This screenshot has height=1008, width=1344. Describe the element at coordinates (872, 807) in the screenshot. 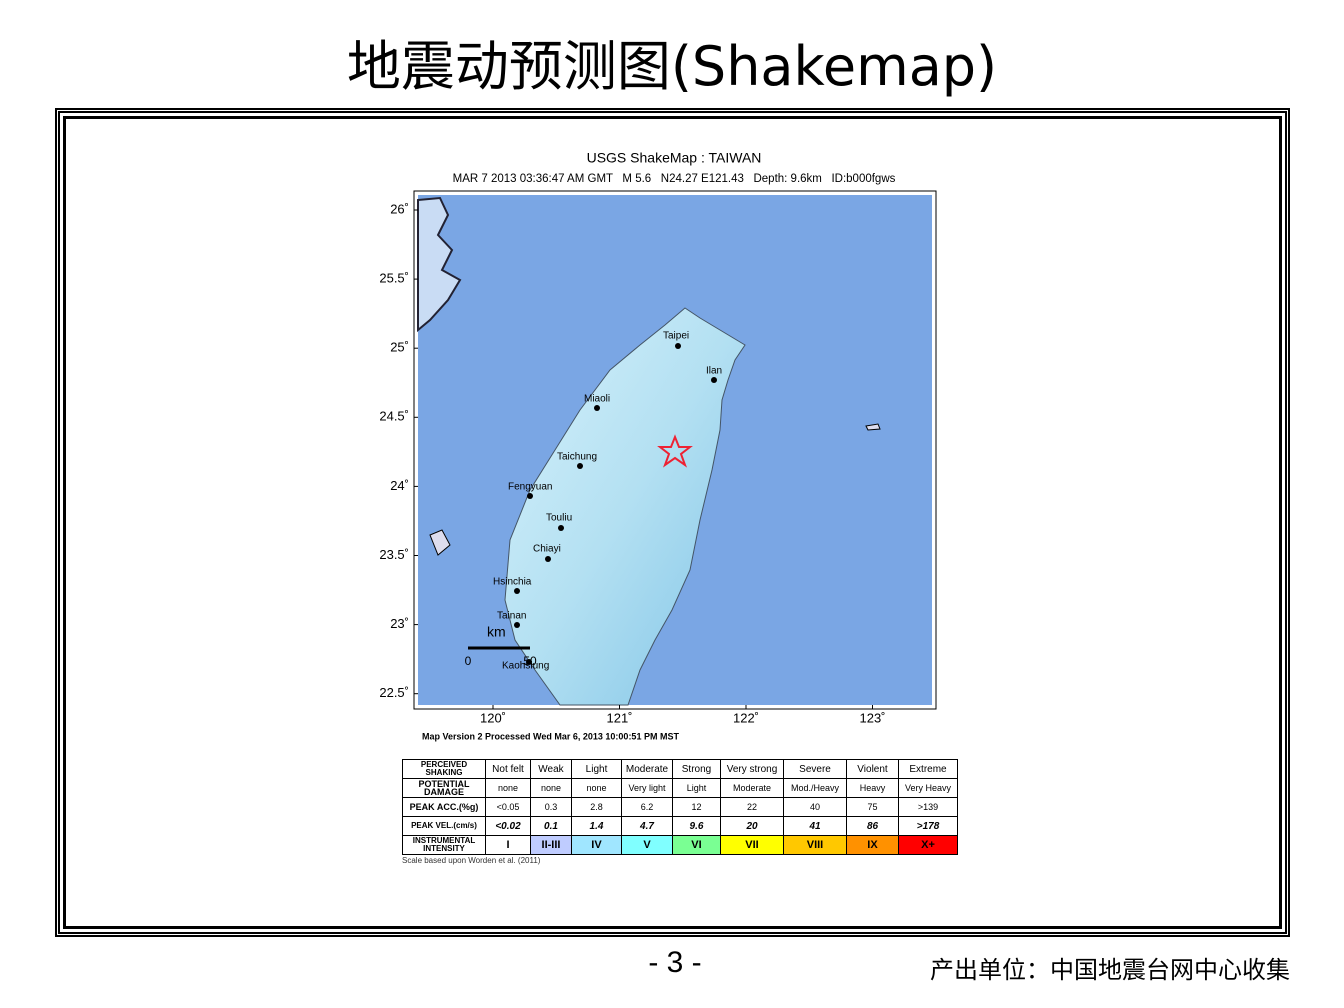

I see `legend-cell: 75` at that location.